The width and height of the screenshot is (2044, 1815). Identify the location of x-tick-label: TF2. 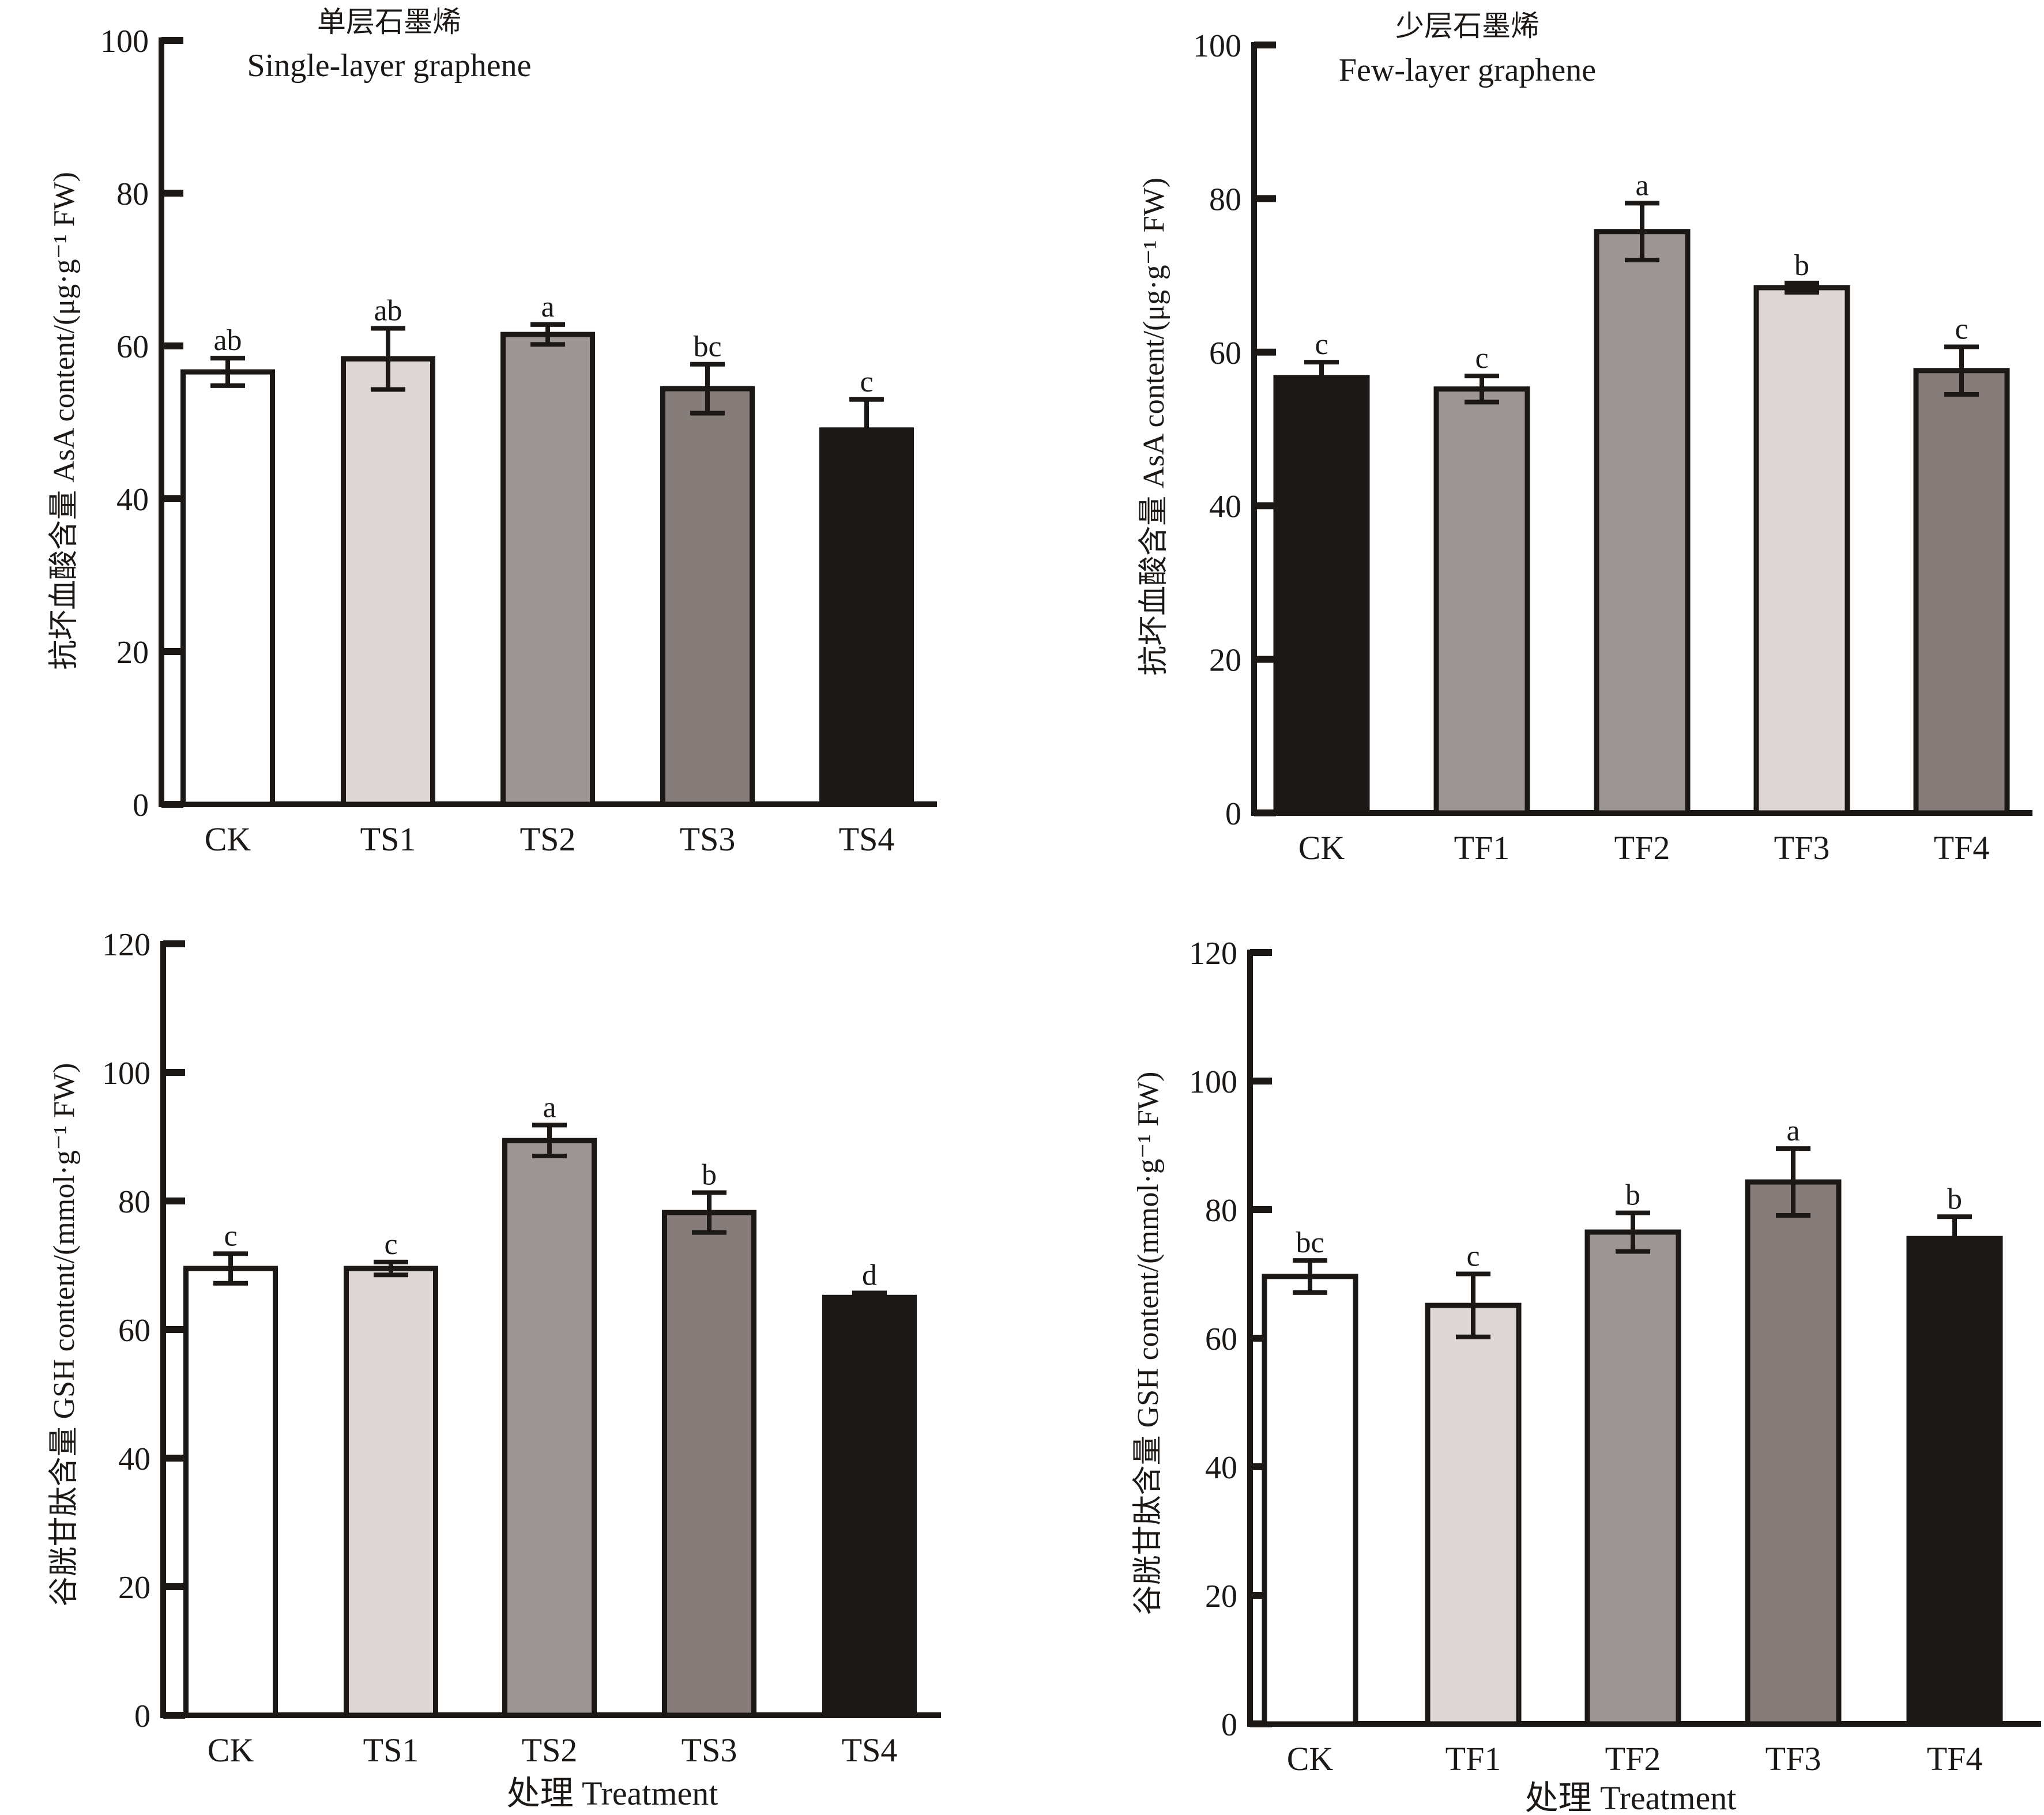
(1633, 1759).